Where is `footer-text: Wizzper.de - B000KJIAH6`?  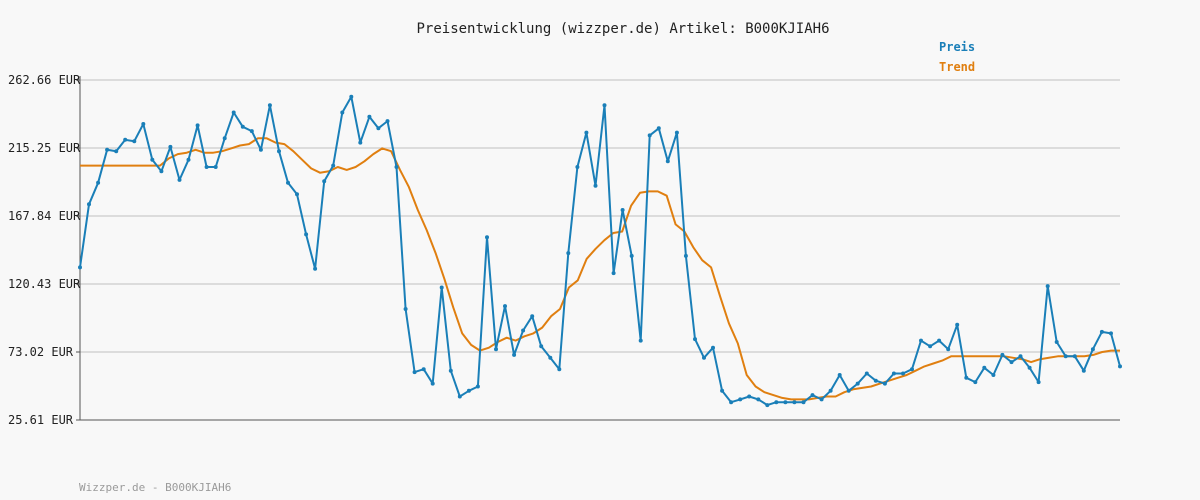
footer-text: Wizzper.de - B000KJIAH6 is located at coordinates (155, 487).